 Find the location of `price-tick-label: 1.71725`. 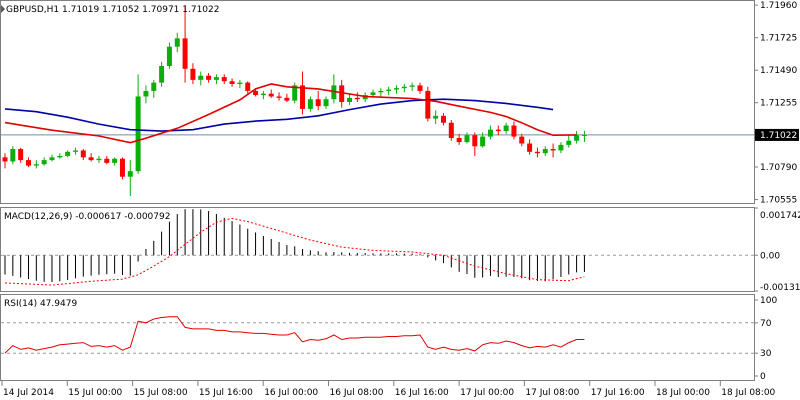

price-tick-label: 1.71725 is located at coordinates (778, 39).